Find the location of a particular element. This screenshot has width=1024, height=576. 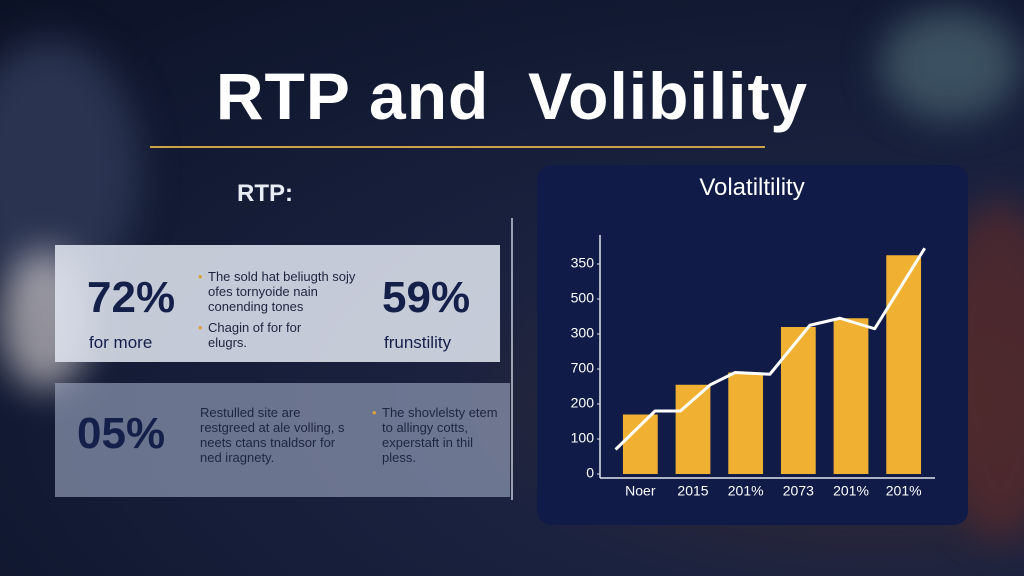

y-tick-label: 300 is located at coordinates (583, 333).